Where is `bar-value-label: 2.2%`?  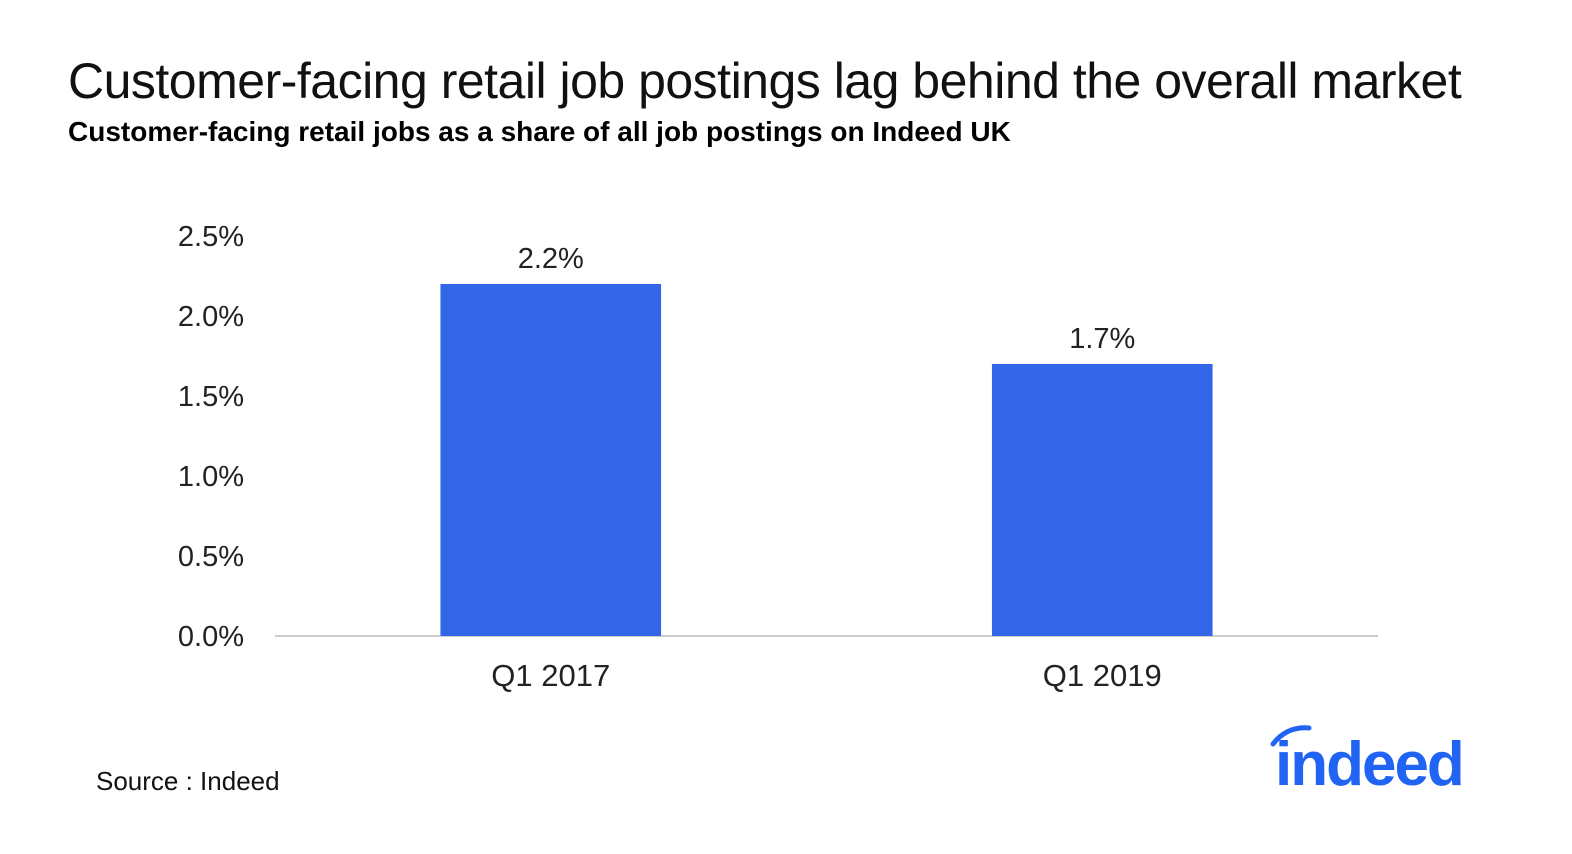
bar-value-label: 2.2% is located at coordinates (551, 259).